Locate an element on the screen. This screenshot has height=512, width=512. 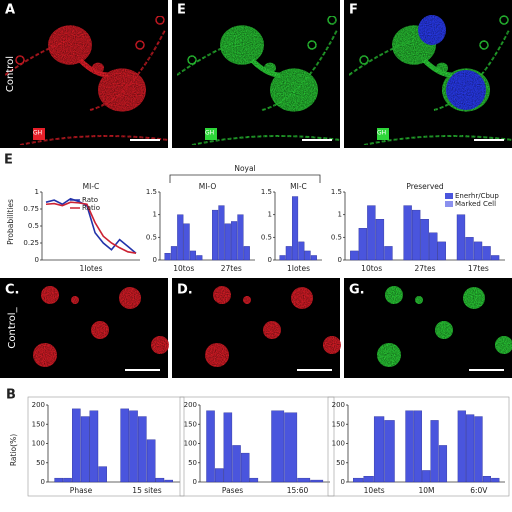
x-tick-label: 17tes is located at coordinates (478, 268).